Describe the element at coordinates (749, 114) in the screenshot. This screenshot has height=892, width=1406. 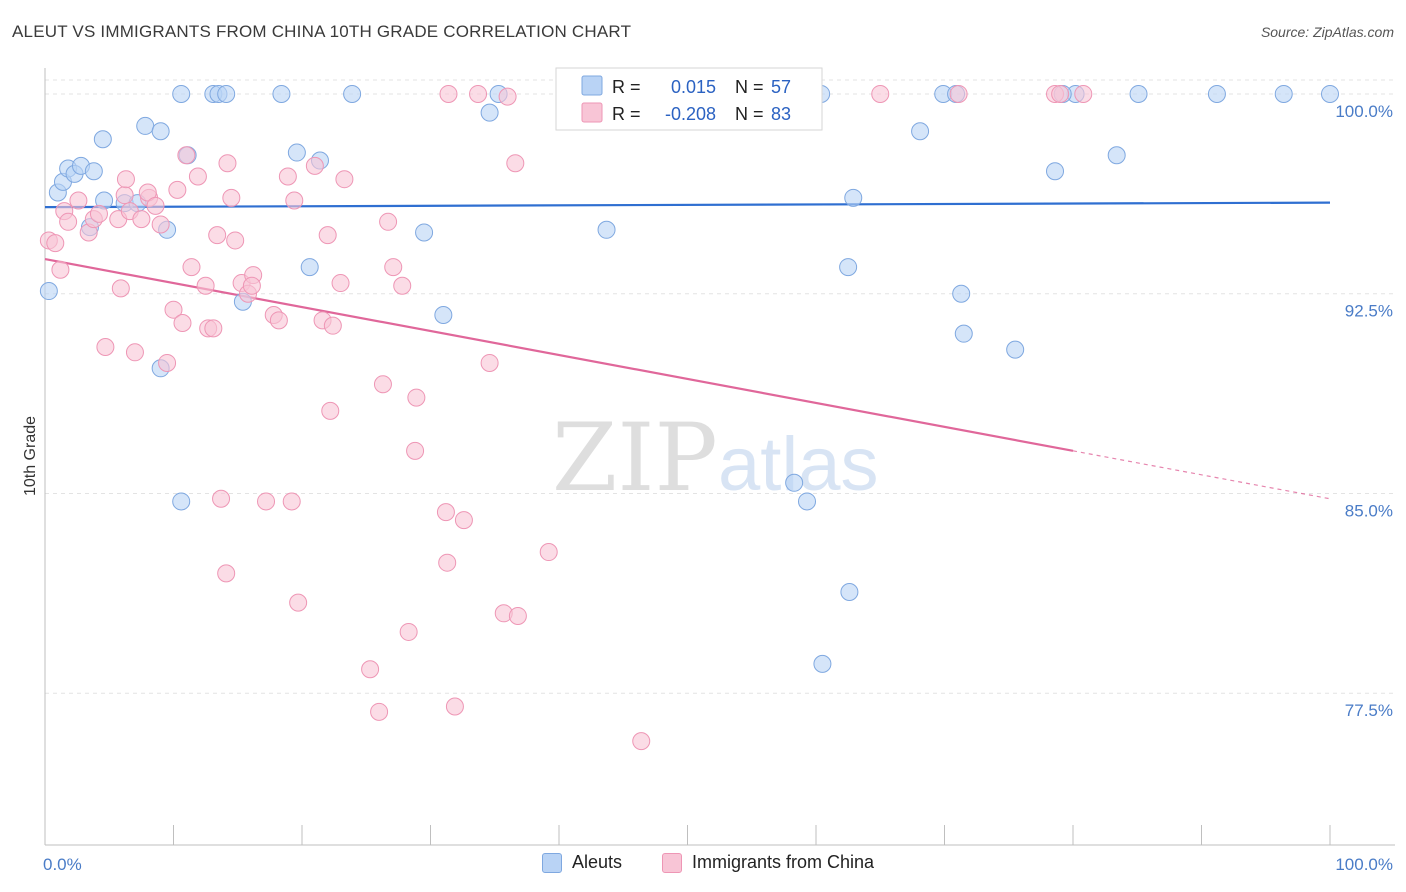
I see `legend-china-n-label: N =` at that location.